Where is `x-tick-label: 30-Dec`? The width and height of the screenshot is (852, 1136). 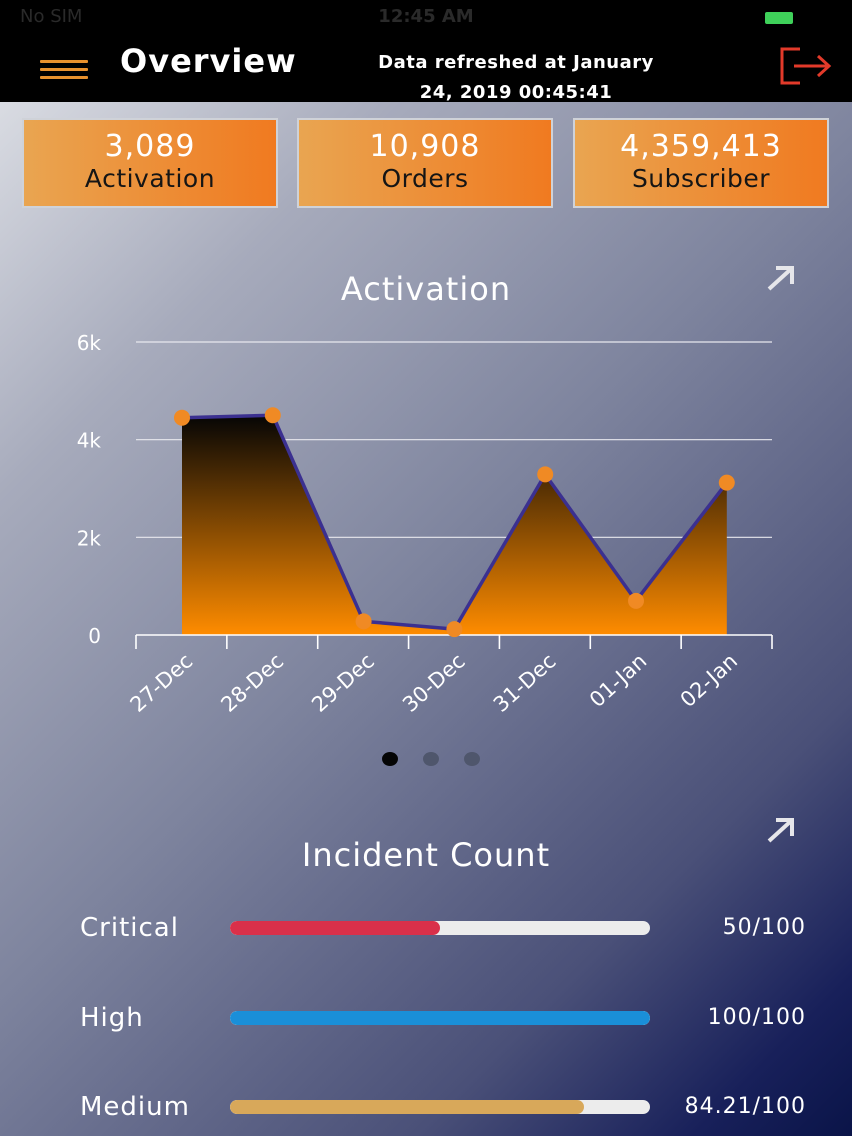
x-tick-label: 30-Dec is located at coordinates (434, 683).